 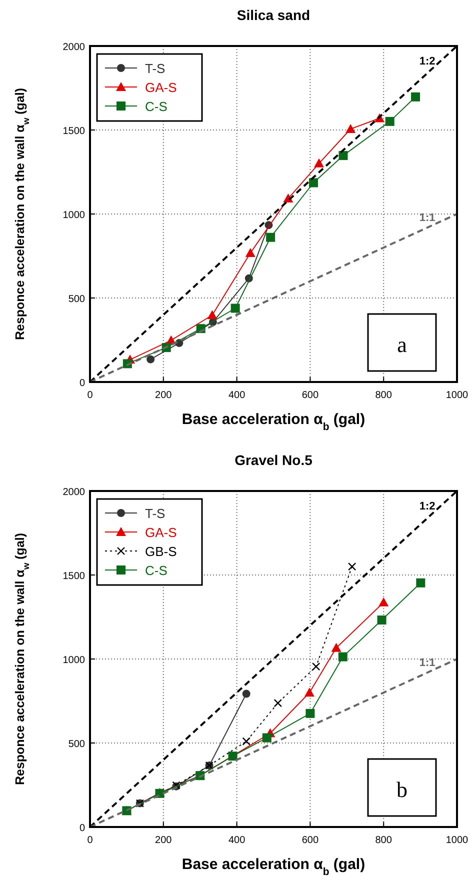 What do you see at coordinates (402, 344) in the screenshot?
I see `annotation: a` at bounding box center [402, 344].